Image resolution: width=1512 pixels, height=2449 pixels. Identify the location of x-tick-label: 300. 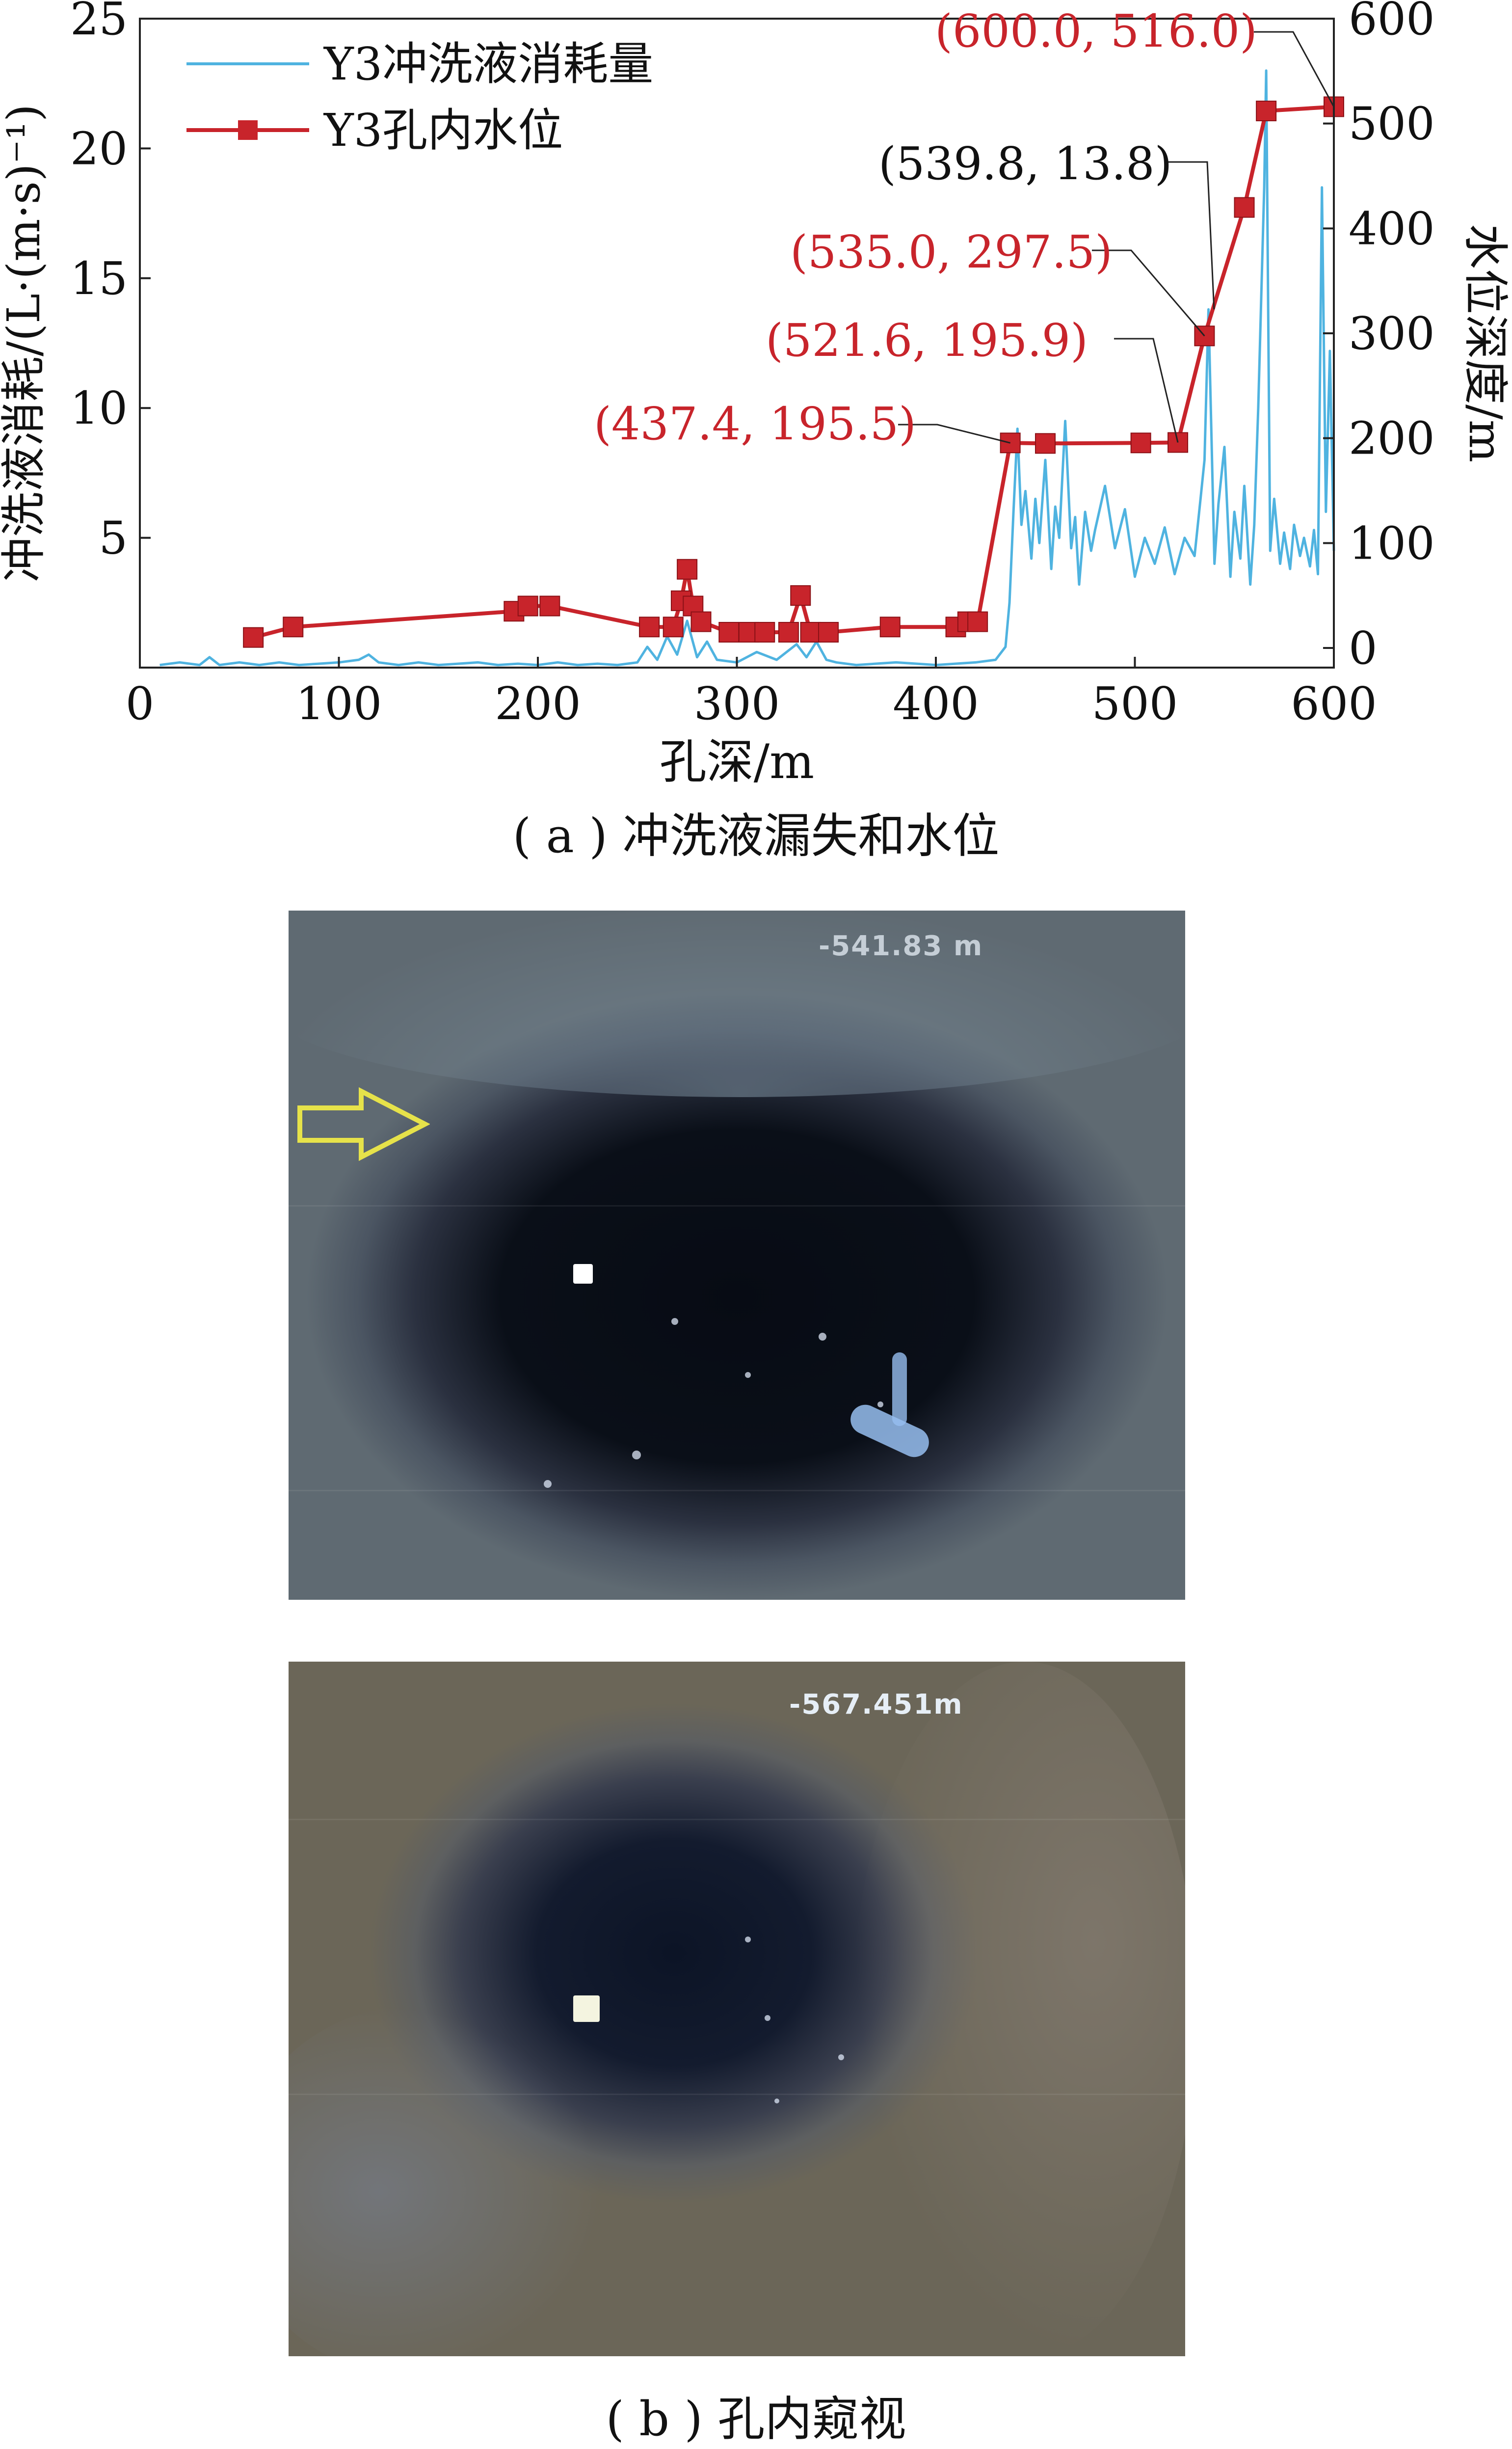
(737, 704).